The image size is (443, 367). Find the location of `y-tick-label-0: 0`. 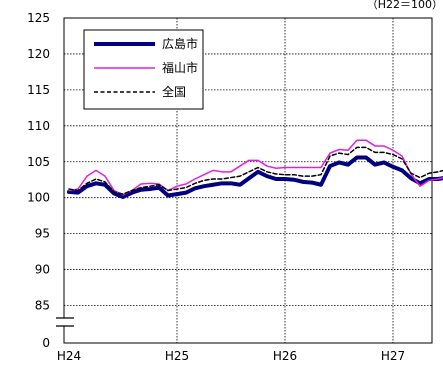

y-tick-label-0: 0 is located at coordinates (46, 343).